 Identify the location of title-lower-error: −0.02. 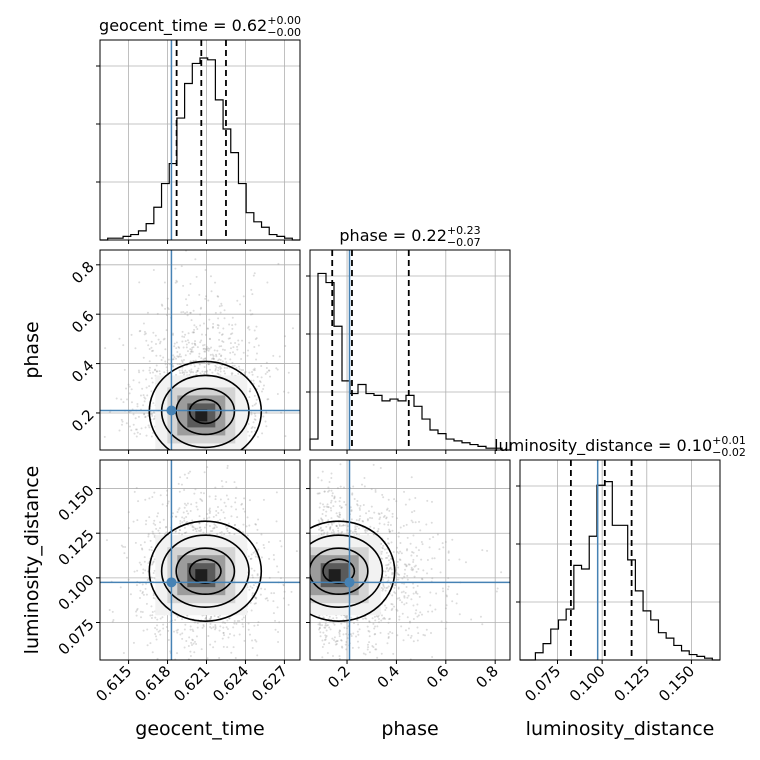
(729, 452).